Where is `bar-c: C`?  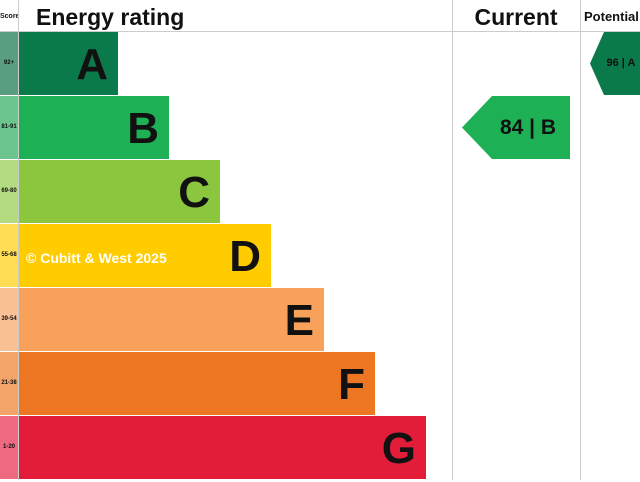 bar-c: C is located at coordinates (119, 191).